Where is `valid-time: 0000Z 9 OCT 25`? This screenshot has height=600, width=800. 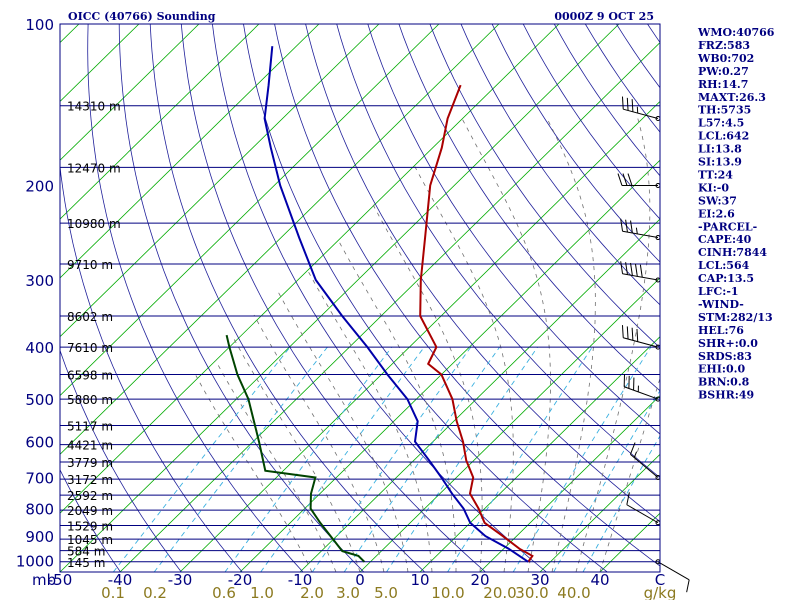 valid-time: 0000Z 9 OCT 25 is located at coordinates (604, 16).